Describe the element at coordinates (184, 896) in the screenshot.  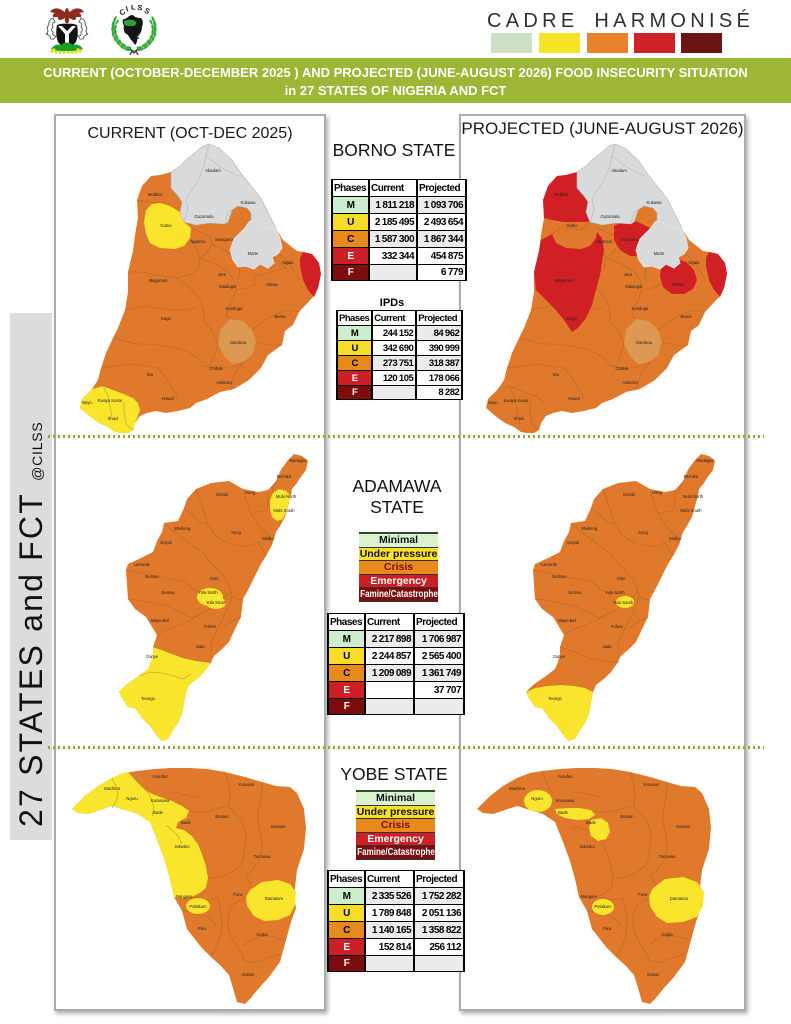
I see `svg-text: Nangere` at that location.